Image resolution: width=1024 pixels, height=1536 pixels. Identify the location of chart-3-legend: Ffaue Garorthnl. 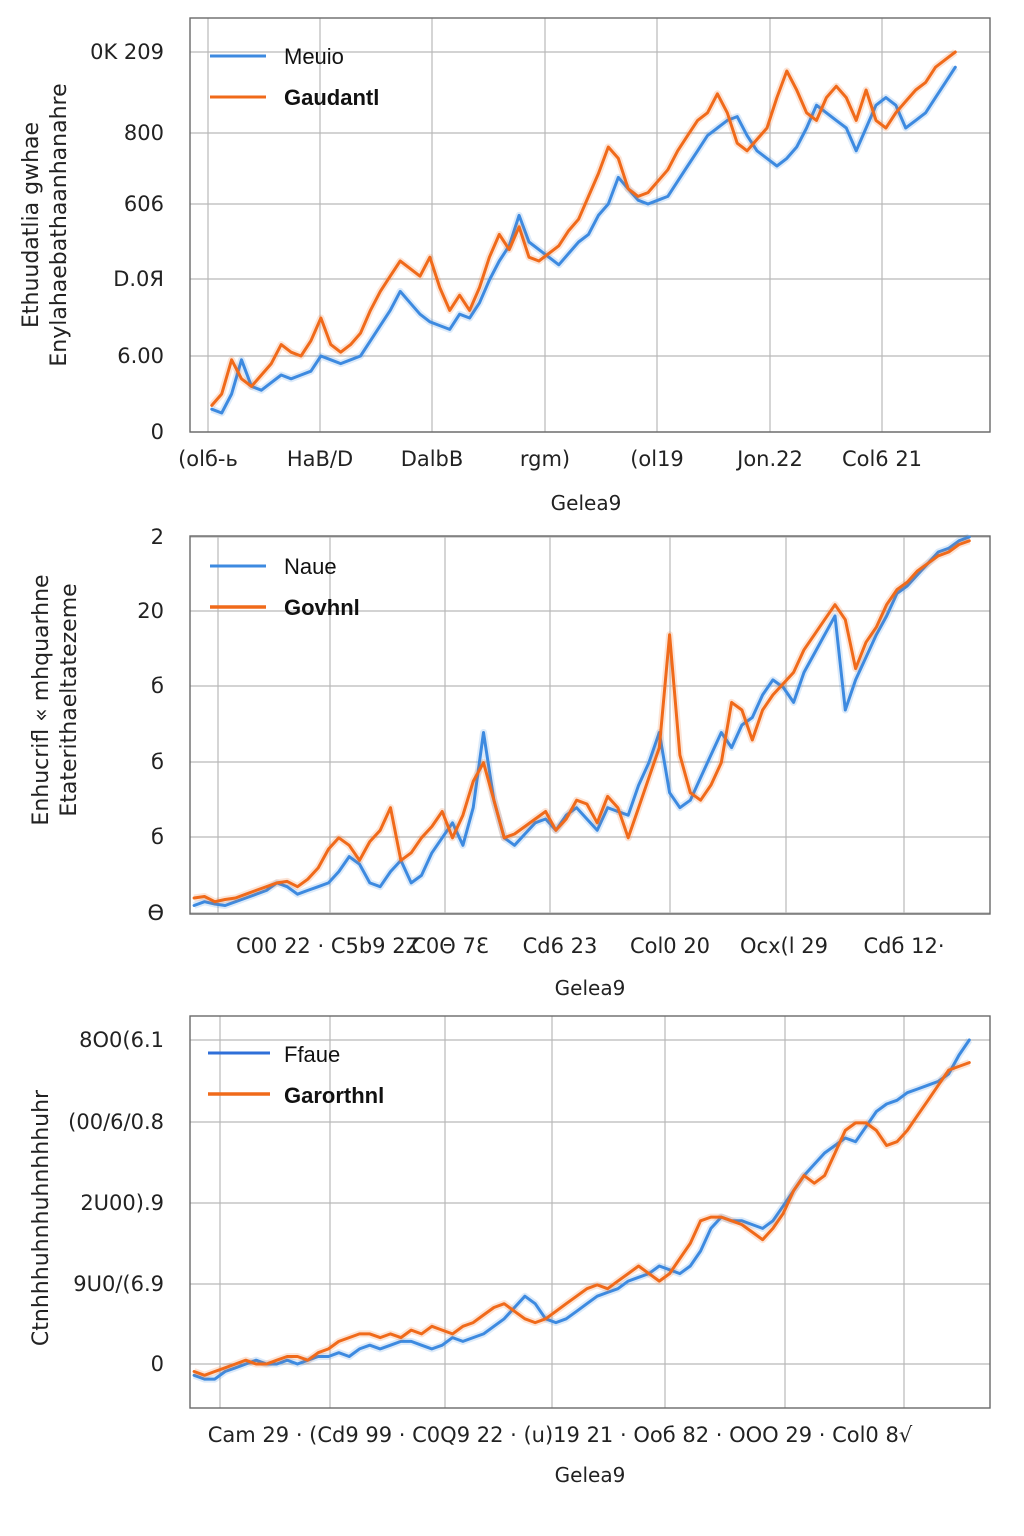
(296, 1075).